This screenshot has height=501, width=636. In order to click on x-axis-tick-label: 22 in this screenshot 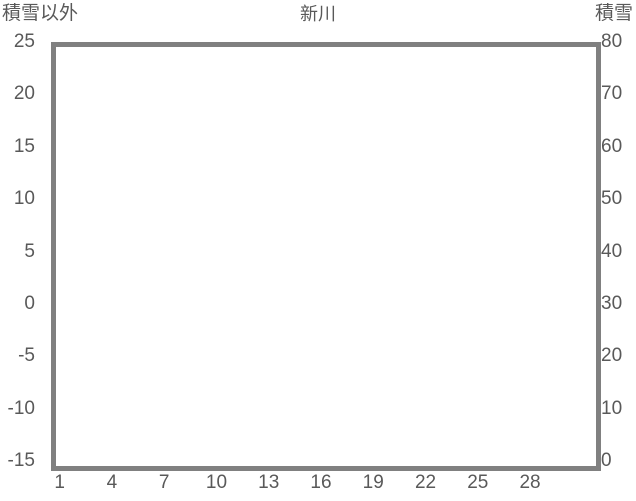, I will do `click(425, 482)`.